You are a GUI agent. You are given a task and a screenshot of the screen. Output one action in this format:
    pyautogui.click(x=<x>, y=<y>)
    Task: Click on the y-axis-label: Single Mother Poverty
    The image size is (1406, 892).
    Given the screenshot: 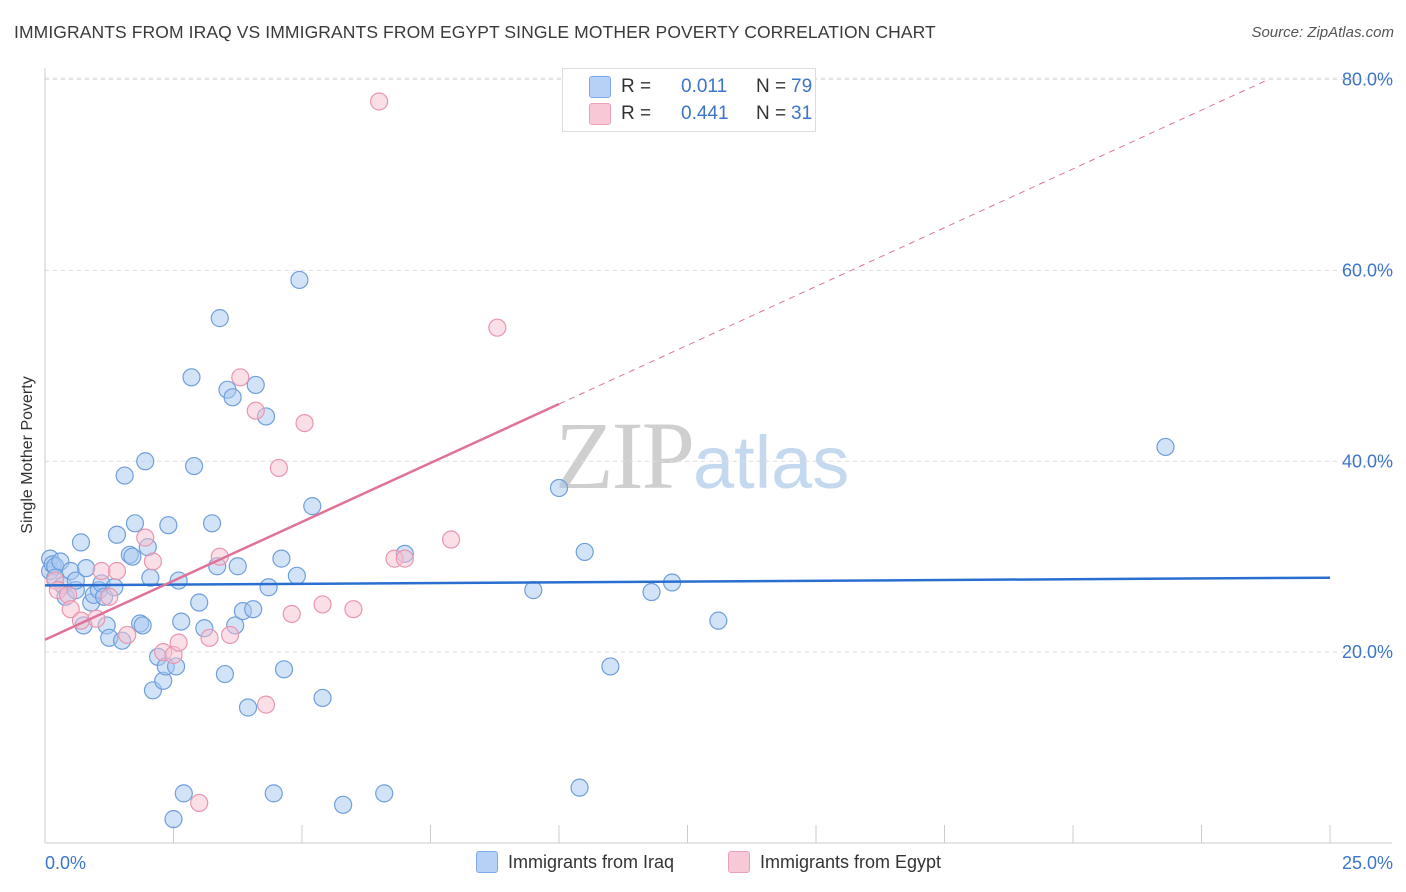 What is the action you would take?
    pyautogui.click(x=27, y=455)
    